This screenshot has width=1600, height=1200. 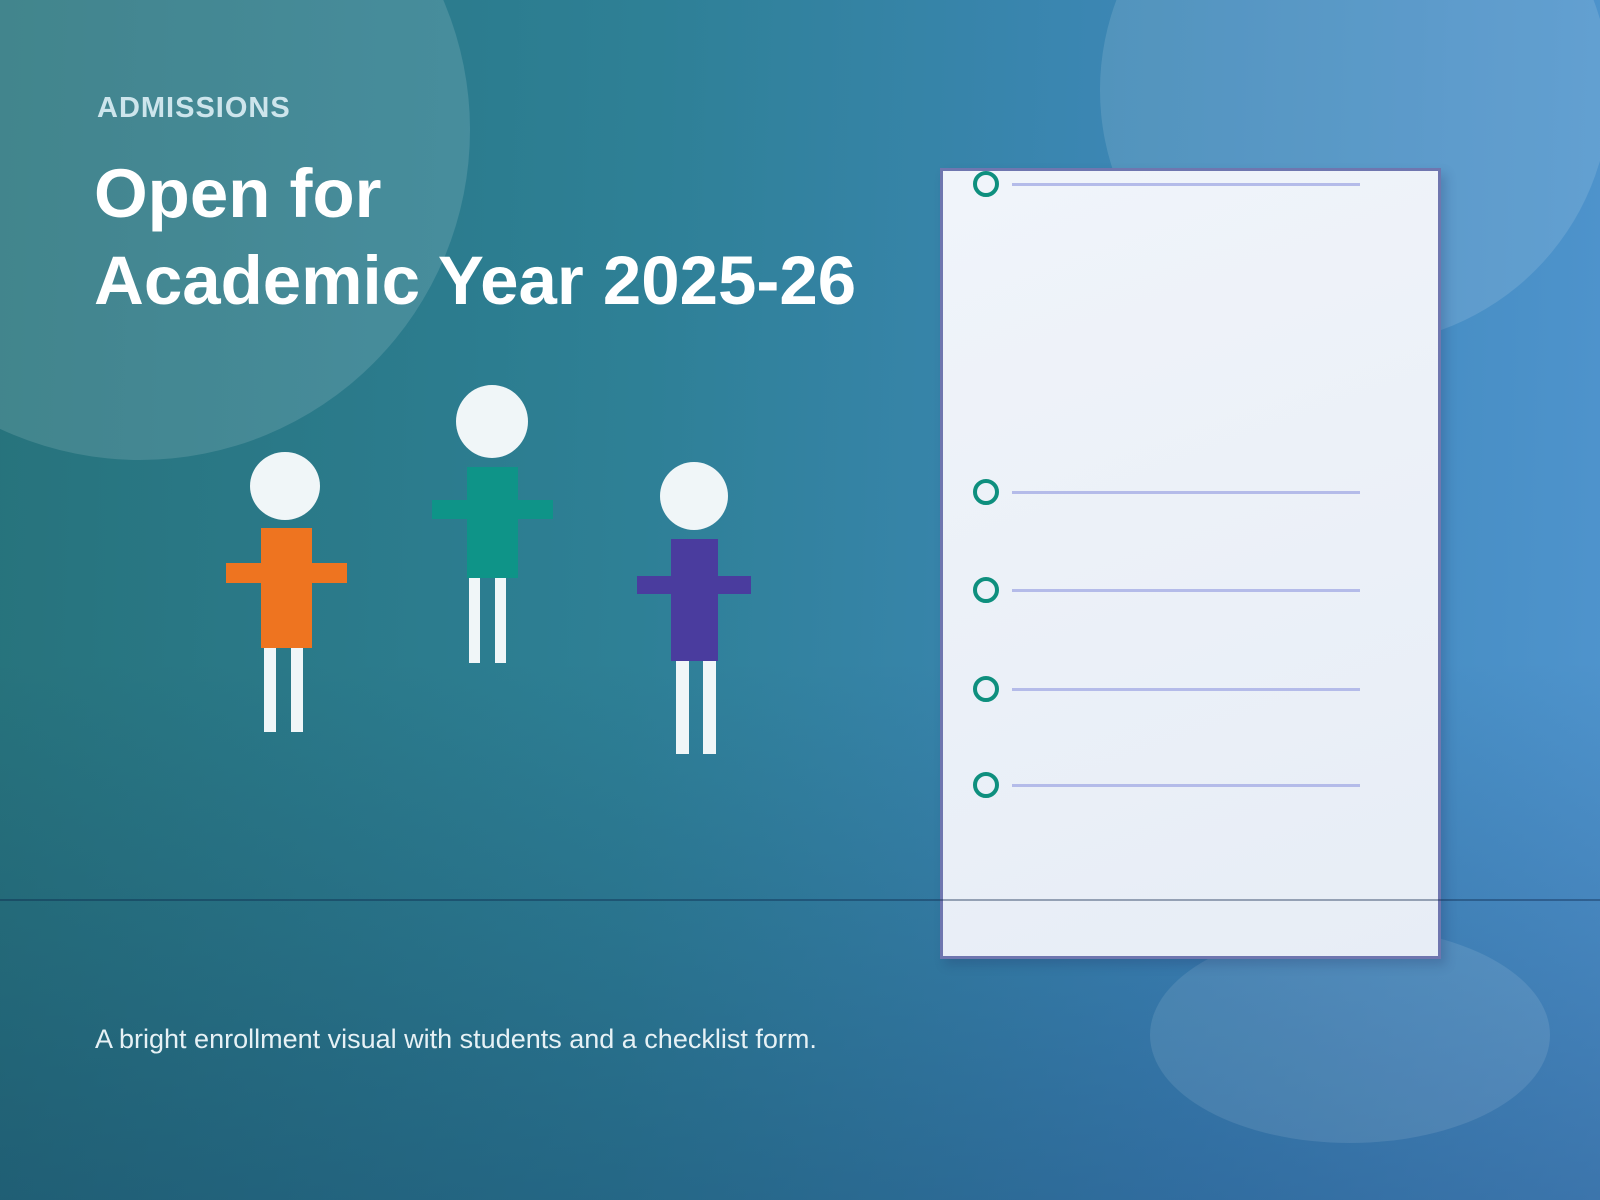 I want to click on student-figure-orange, so click(x=286, y=592).